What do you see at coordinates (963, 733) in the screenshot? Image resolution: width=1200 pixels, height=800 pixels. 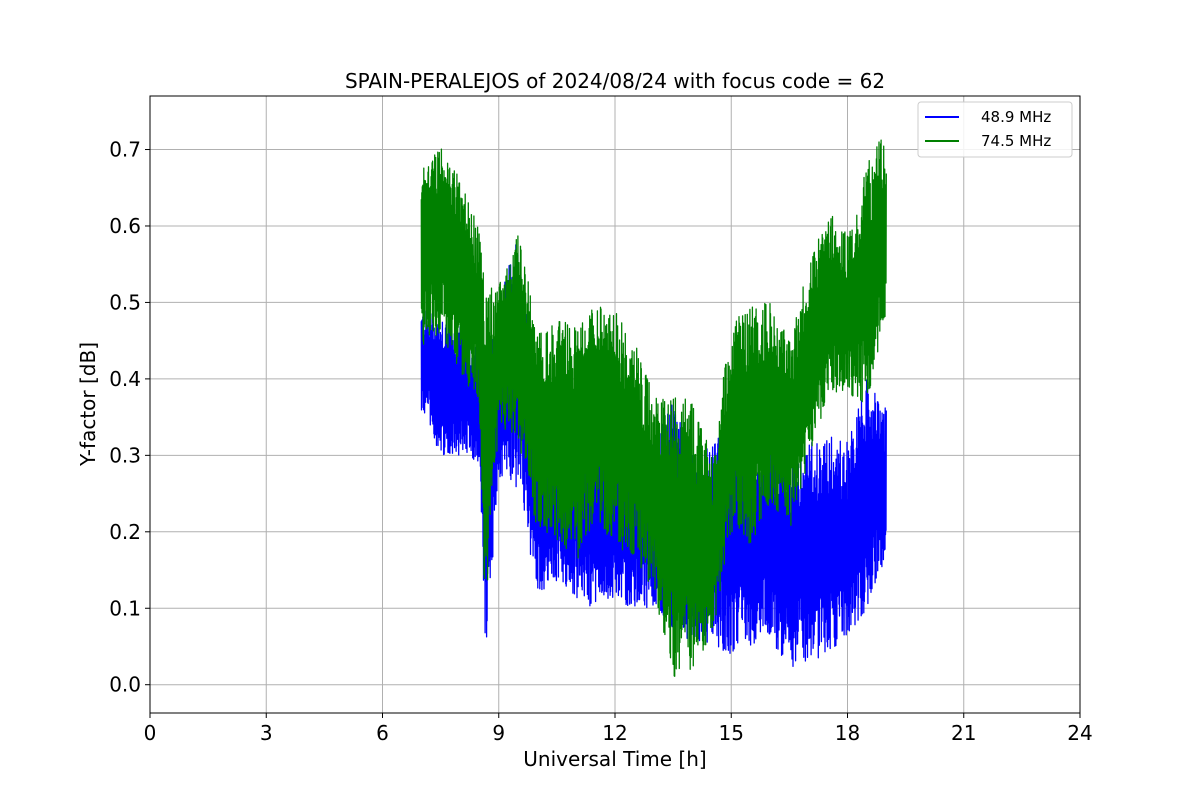 I see `x-tick-label: 21` at bounding box center [963, 733].